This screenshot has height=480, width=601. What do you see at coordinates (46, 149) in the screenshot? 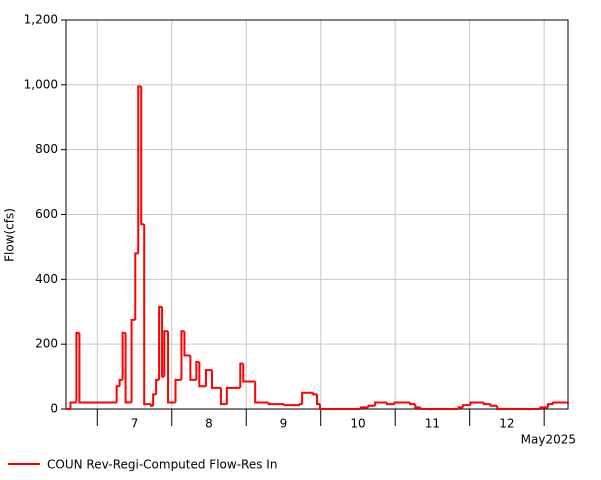
I see `y-tick-label: 800` at bounding box center [46, 149].